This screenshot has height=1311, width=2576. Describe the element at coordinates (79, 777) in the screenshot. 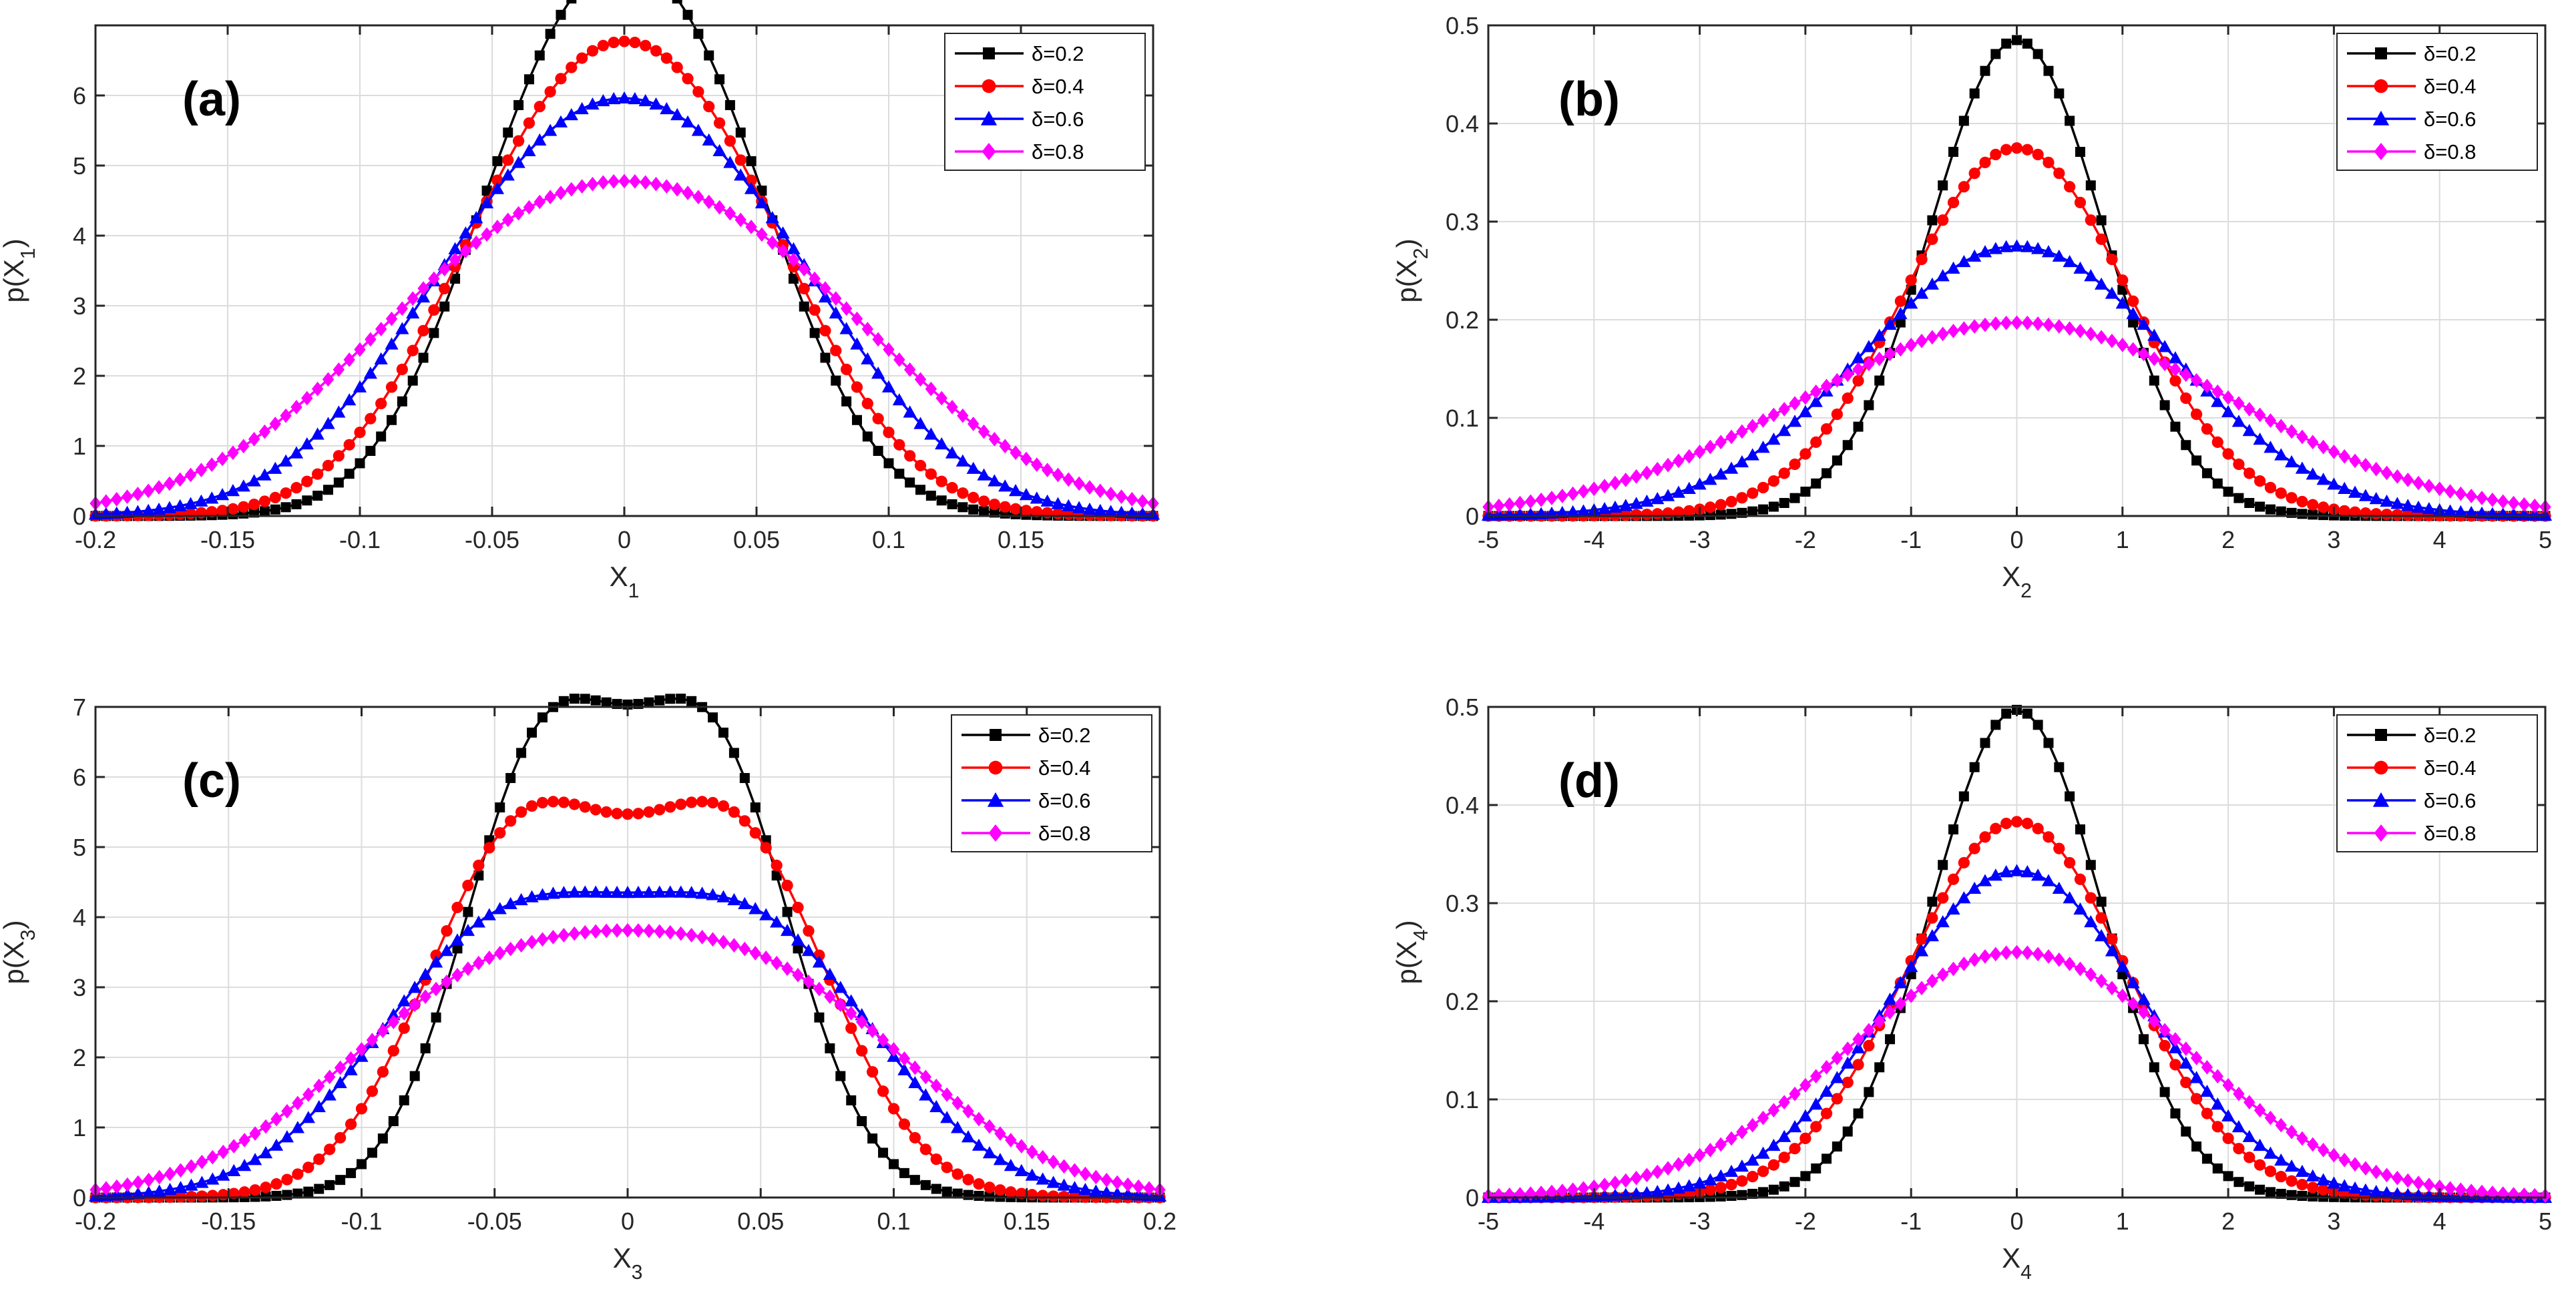

I see `y-tick-label: 6` at that location.